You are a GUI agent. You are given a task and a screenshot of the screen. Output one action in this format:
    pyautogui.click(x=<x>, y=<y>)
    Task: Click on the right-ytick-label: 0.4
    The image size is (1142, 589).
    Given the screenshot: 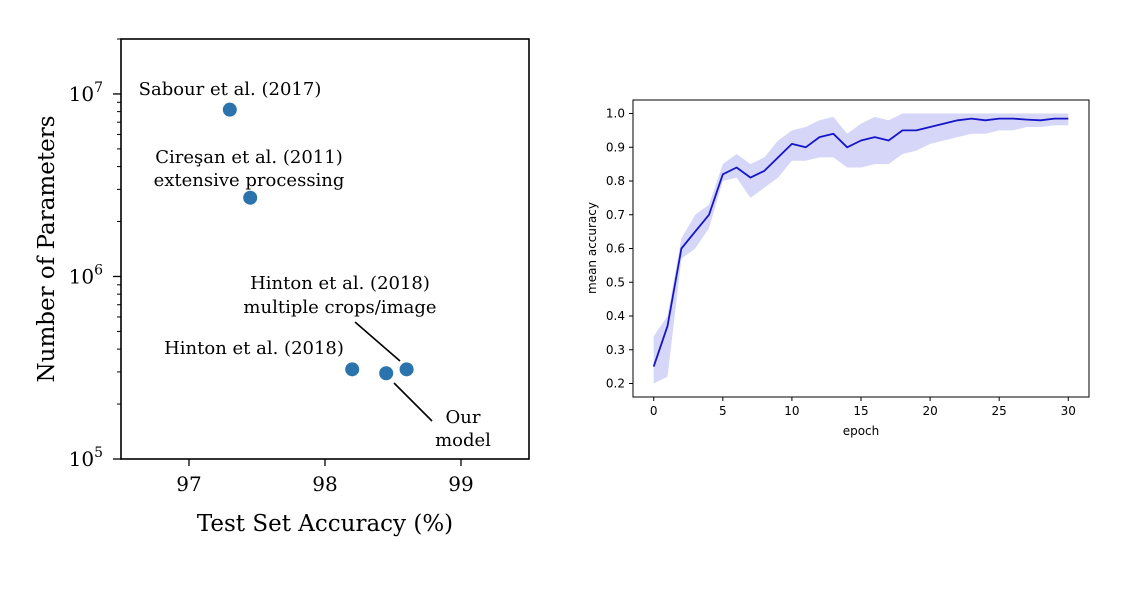 What is the action you would take?
    pyautogui.click(x=615, y=316)
    